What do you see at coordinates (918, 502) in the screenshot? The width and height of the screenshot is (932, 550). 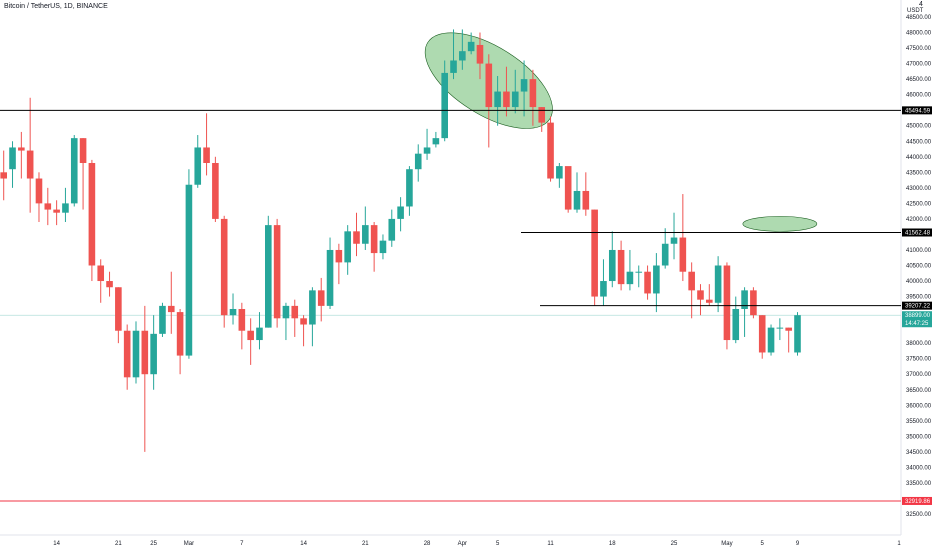 I see `level-badge-label-4: 32919.86` at bounding box center [918, 502].